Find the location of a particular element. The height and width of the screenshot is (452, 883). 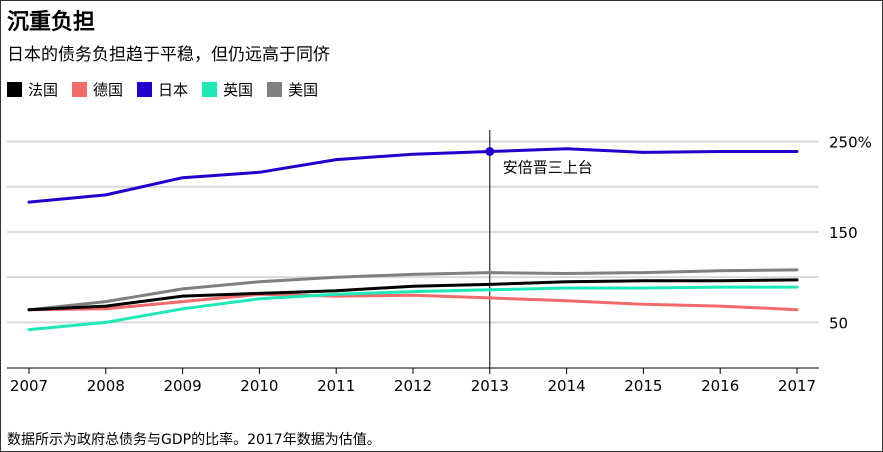

x-tick-label-2007: 2007 is located at coordinates (29, 386).